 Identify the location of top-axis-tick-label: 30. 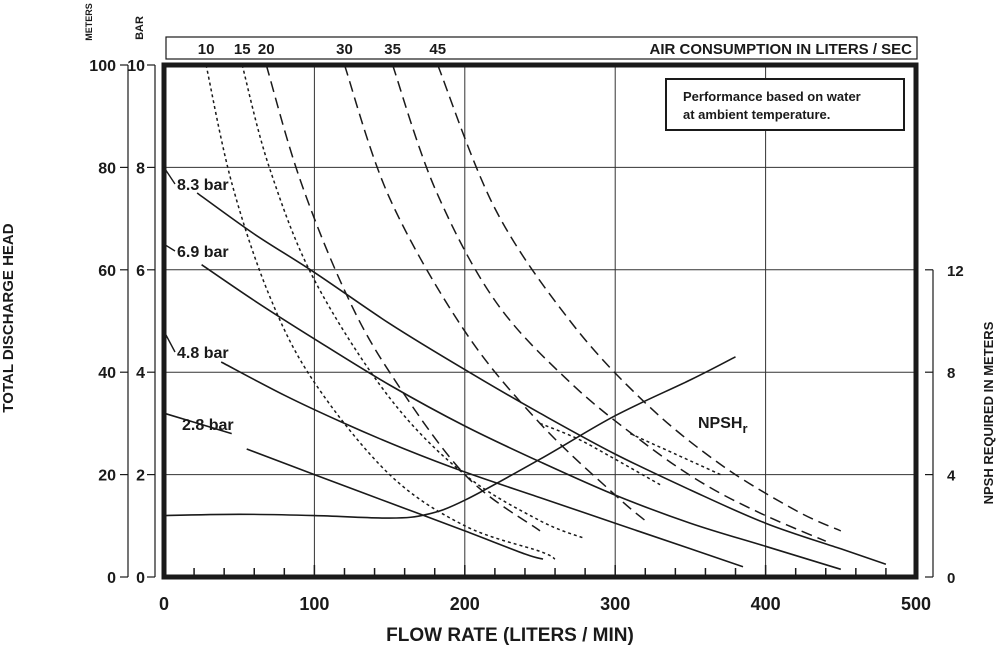
(344, 49).